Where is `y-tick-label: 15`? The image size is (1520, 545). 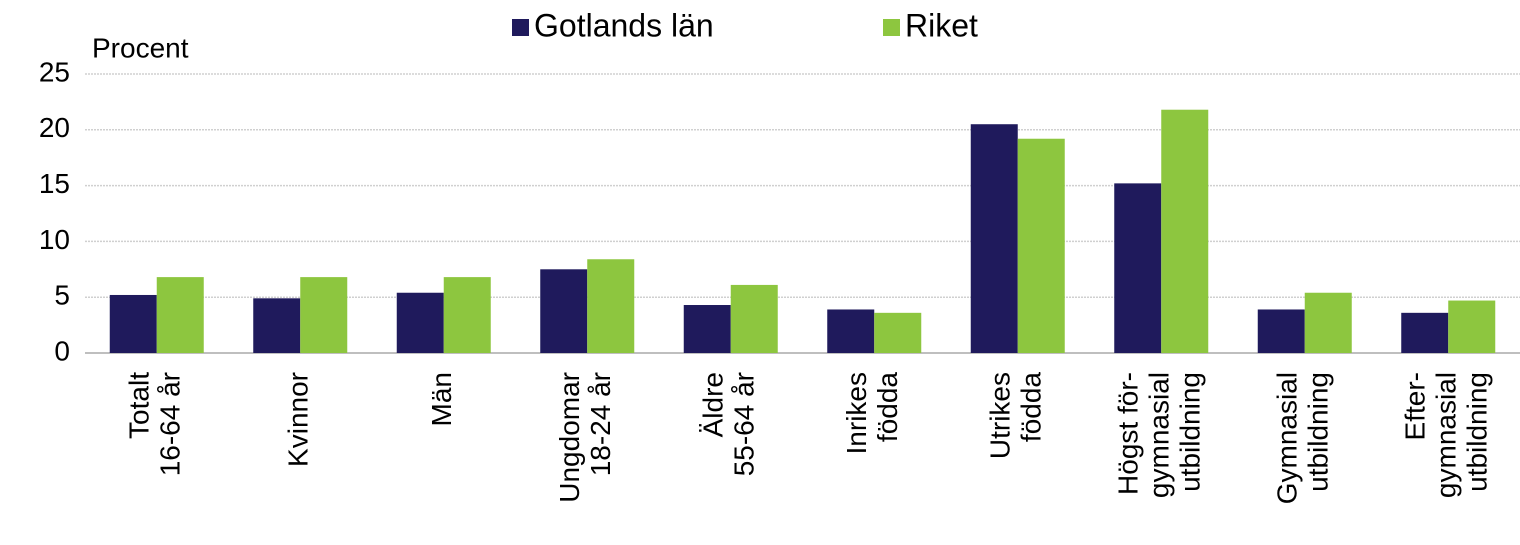
y-tick-label: 15 is located at coordinates (54, 183).